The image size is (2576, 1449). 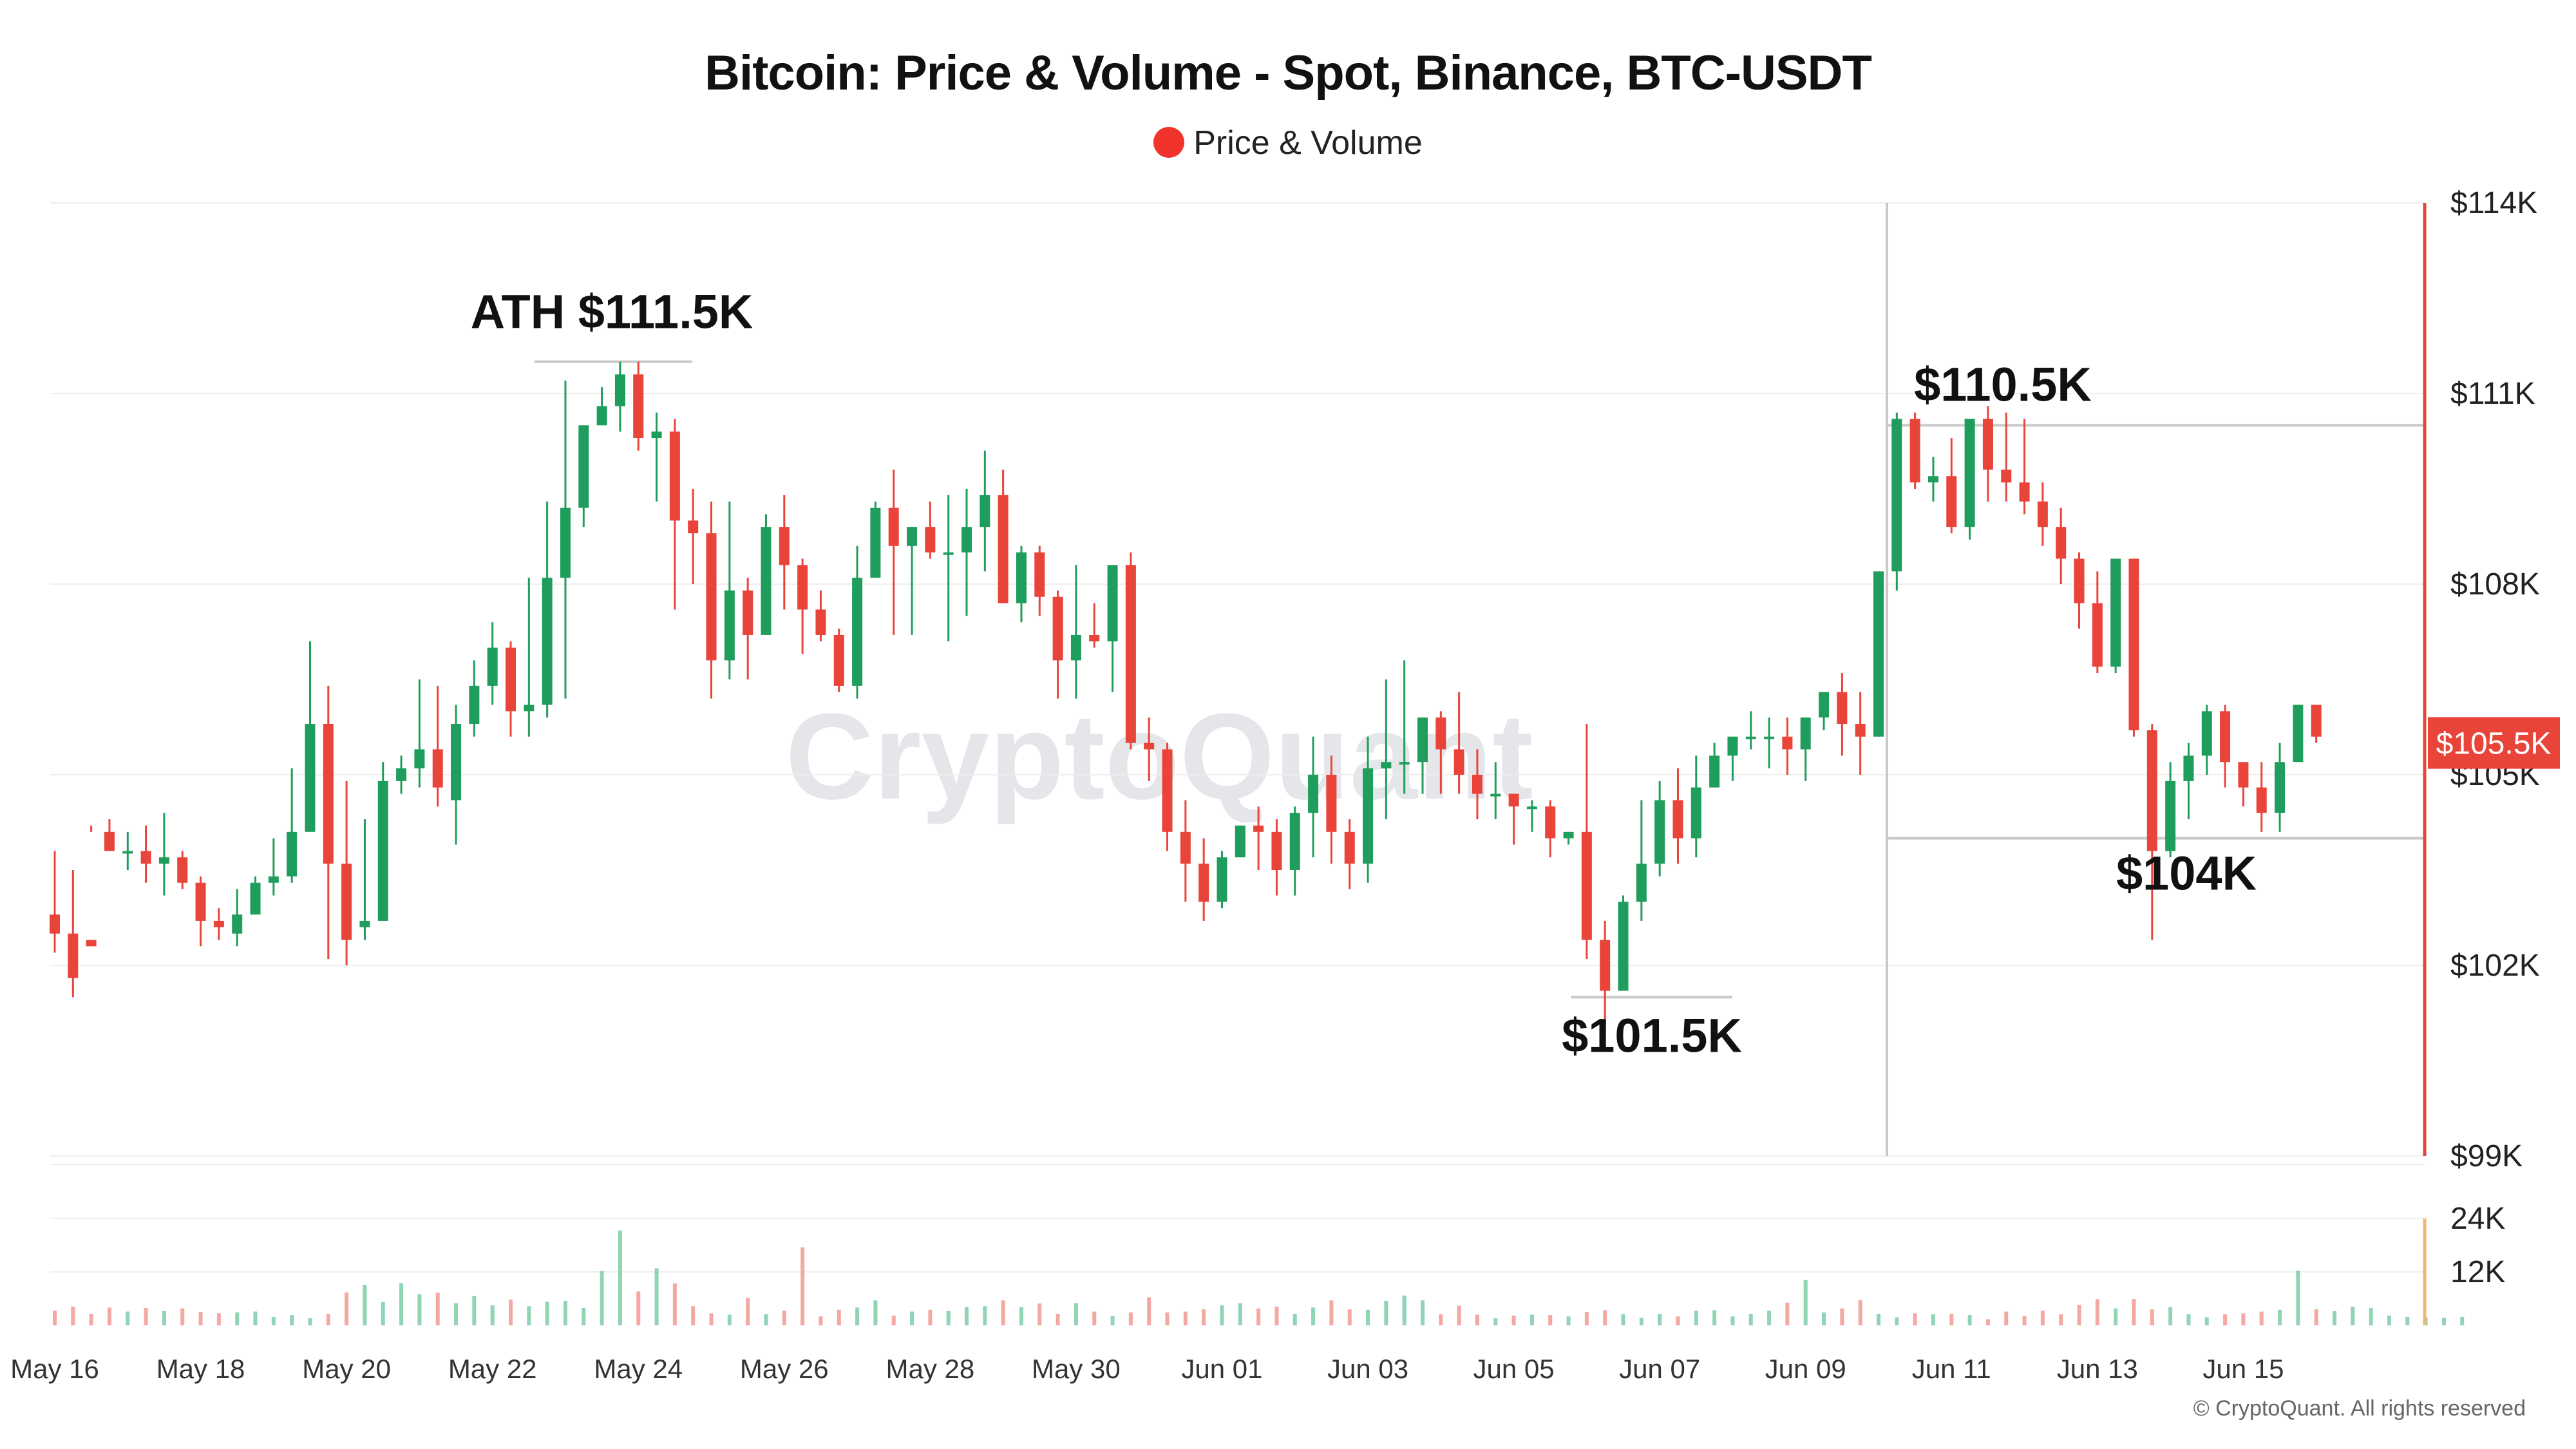 I want to click on x-tick-label: May 22, so click(x=493, y=1369).